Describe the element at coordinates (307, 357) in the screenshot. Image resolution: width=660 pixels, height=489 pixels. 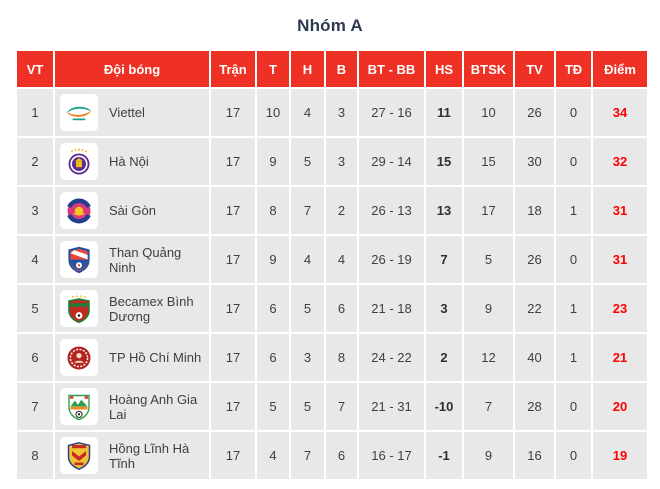
I see `drawn-cell: 3` at that location.